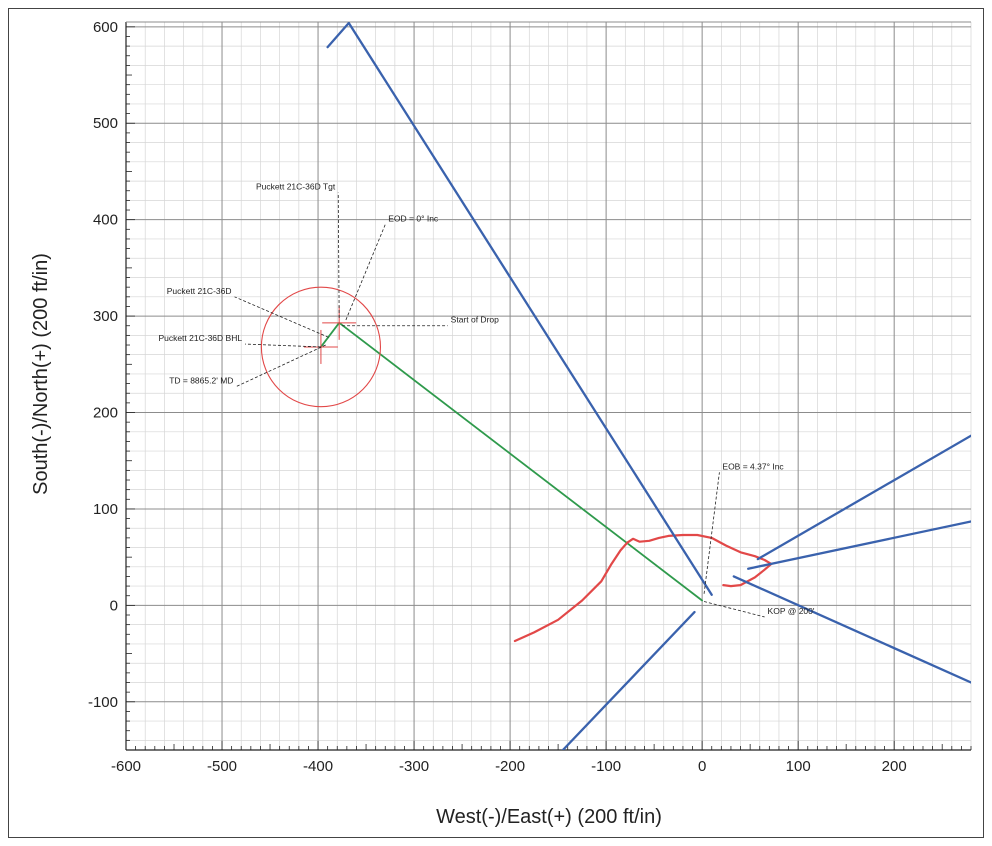 This screenshot has width=992, height=846. Describe the element at coordinates (114, 605) in the screenshot. I see `y-tick-label: 0` at that location.